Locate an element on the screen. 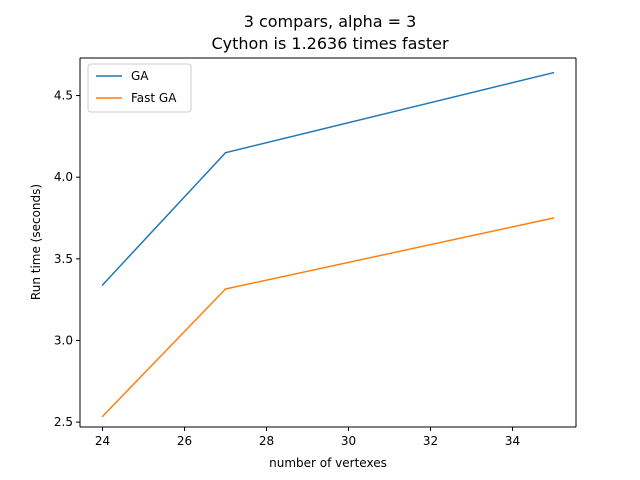 This screenshot has height=480, width=640. x-tick-label: 24 is located at coordinates (102, 441).